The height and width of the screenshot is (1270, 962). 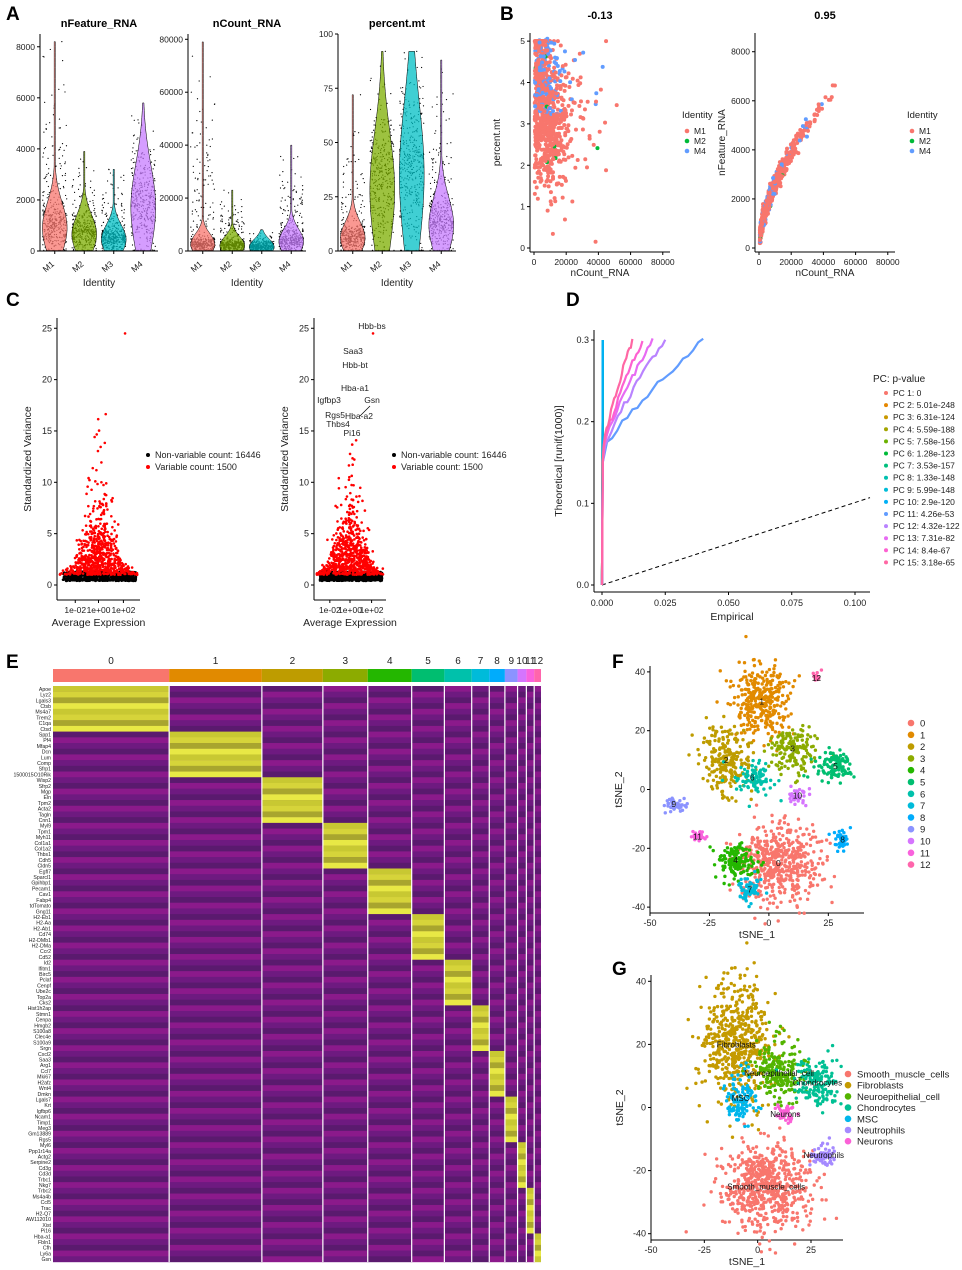 What do you see at coordinates (291, 197) in the screenshot?
I see `violin-M4` at bounding box center [291, 197].